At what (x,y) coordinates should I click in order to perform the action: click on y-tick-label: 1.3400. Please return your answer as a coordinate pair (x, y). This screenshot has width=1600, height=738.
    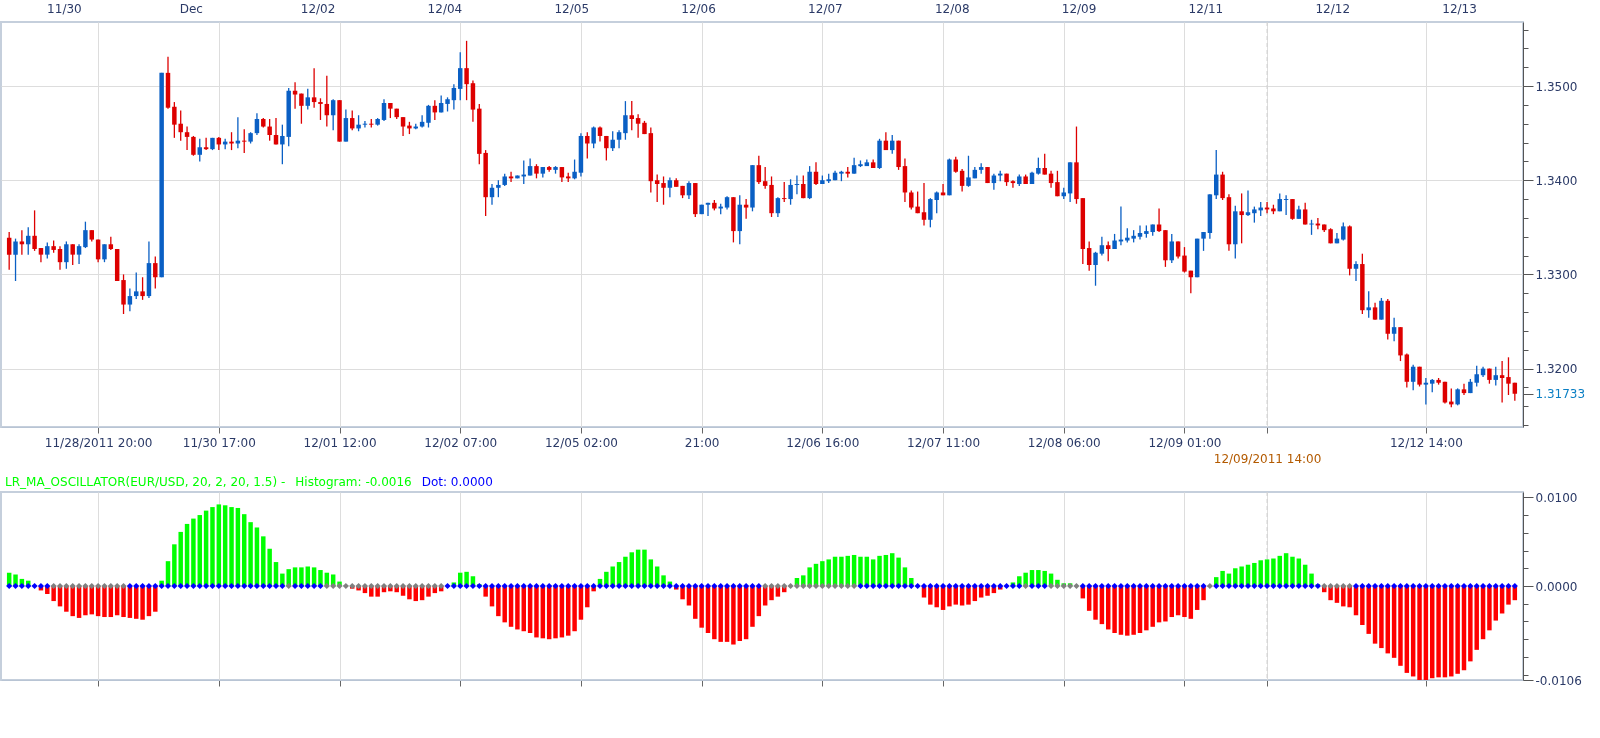
    Looking at the image, I should click on (1556, 180).